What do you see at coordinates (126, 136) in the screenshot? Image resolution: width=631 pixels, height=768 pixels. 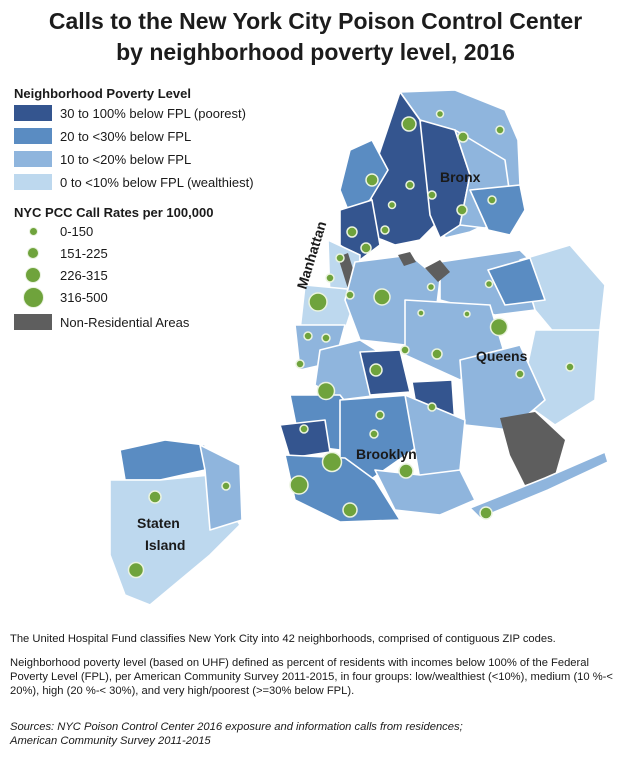 I see `poverty-legend-label: 20 to <30% below FPL` at bounding box center [126, 136].